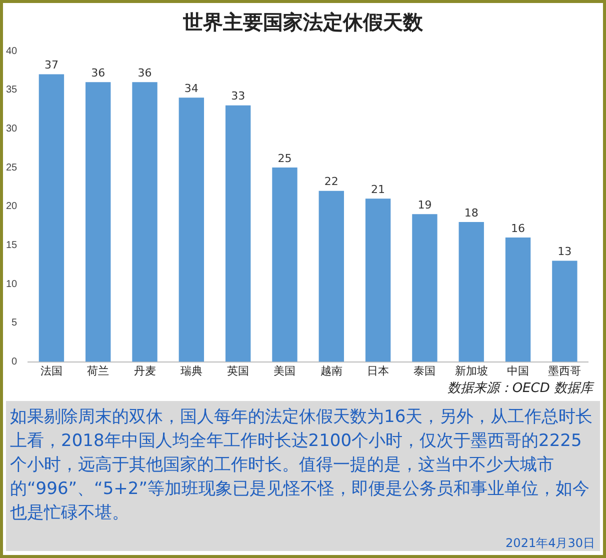  What do you see at coordinates (471, 213) in the screenshot?
I see `data-label: 18` at bounding box center [471, 213].